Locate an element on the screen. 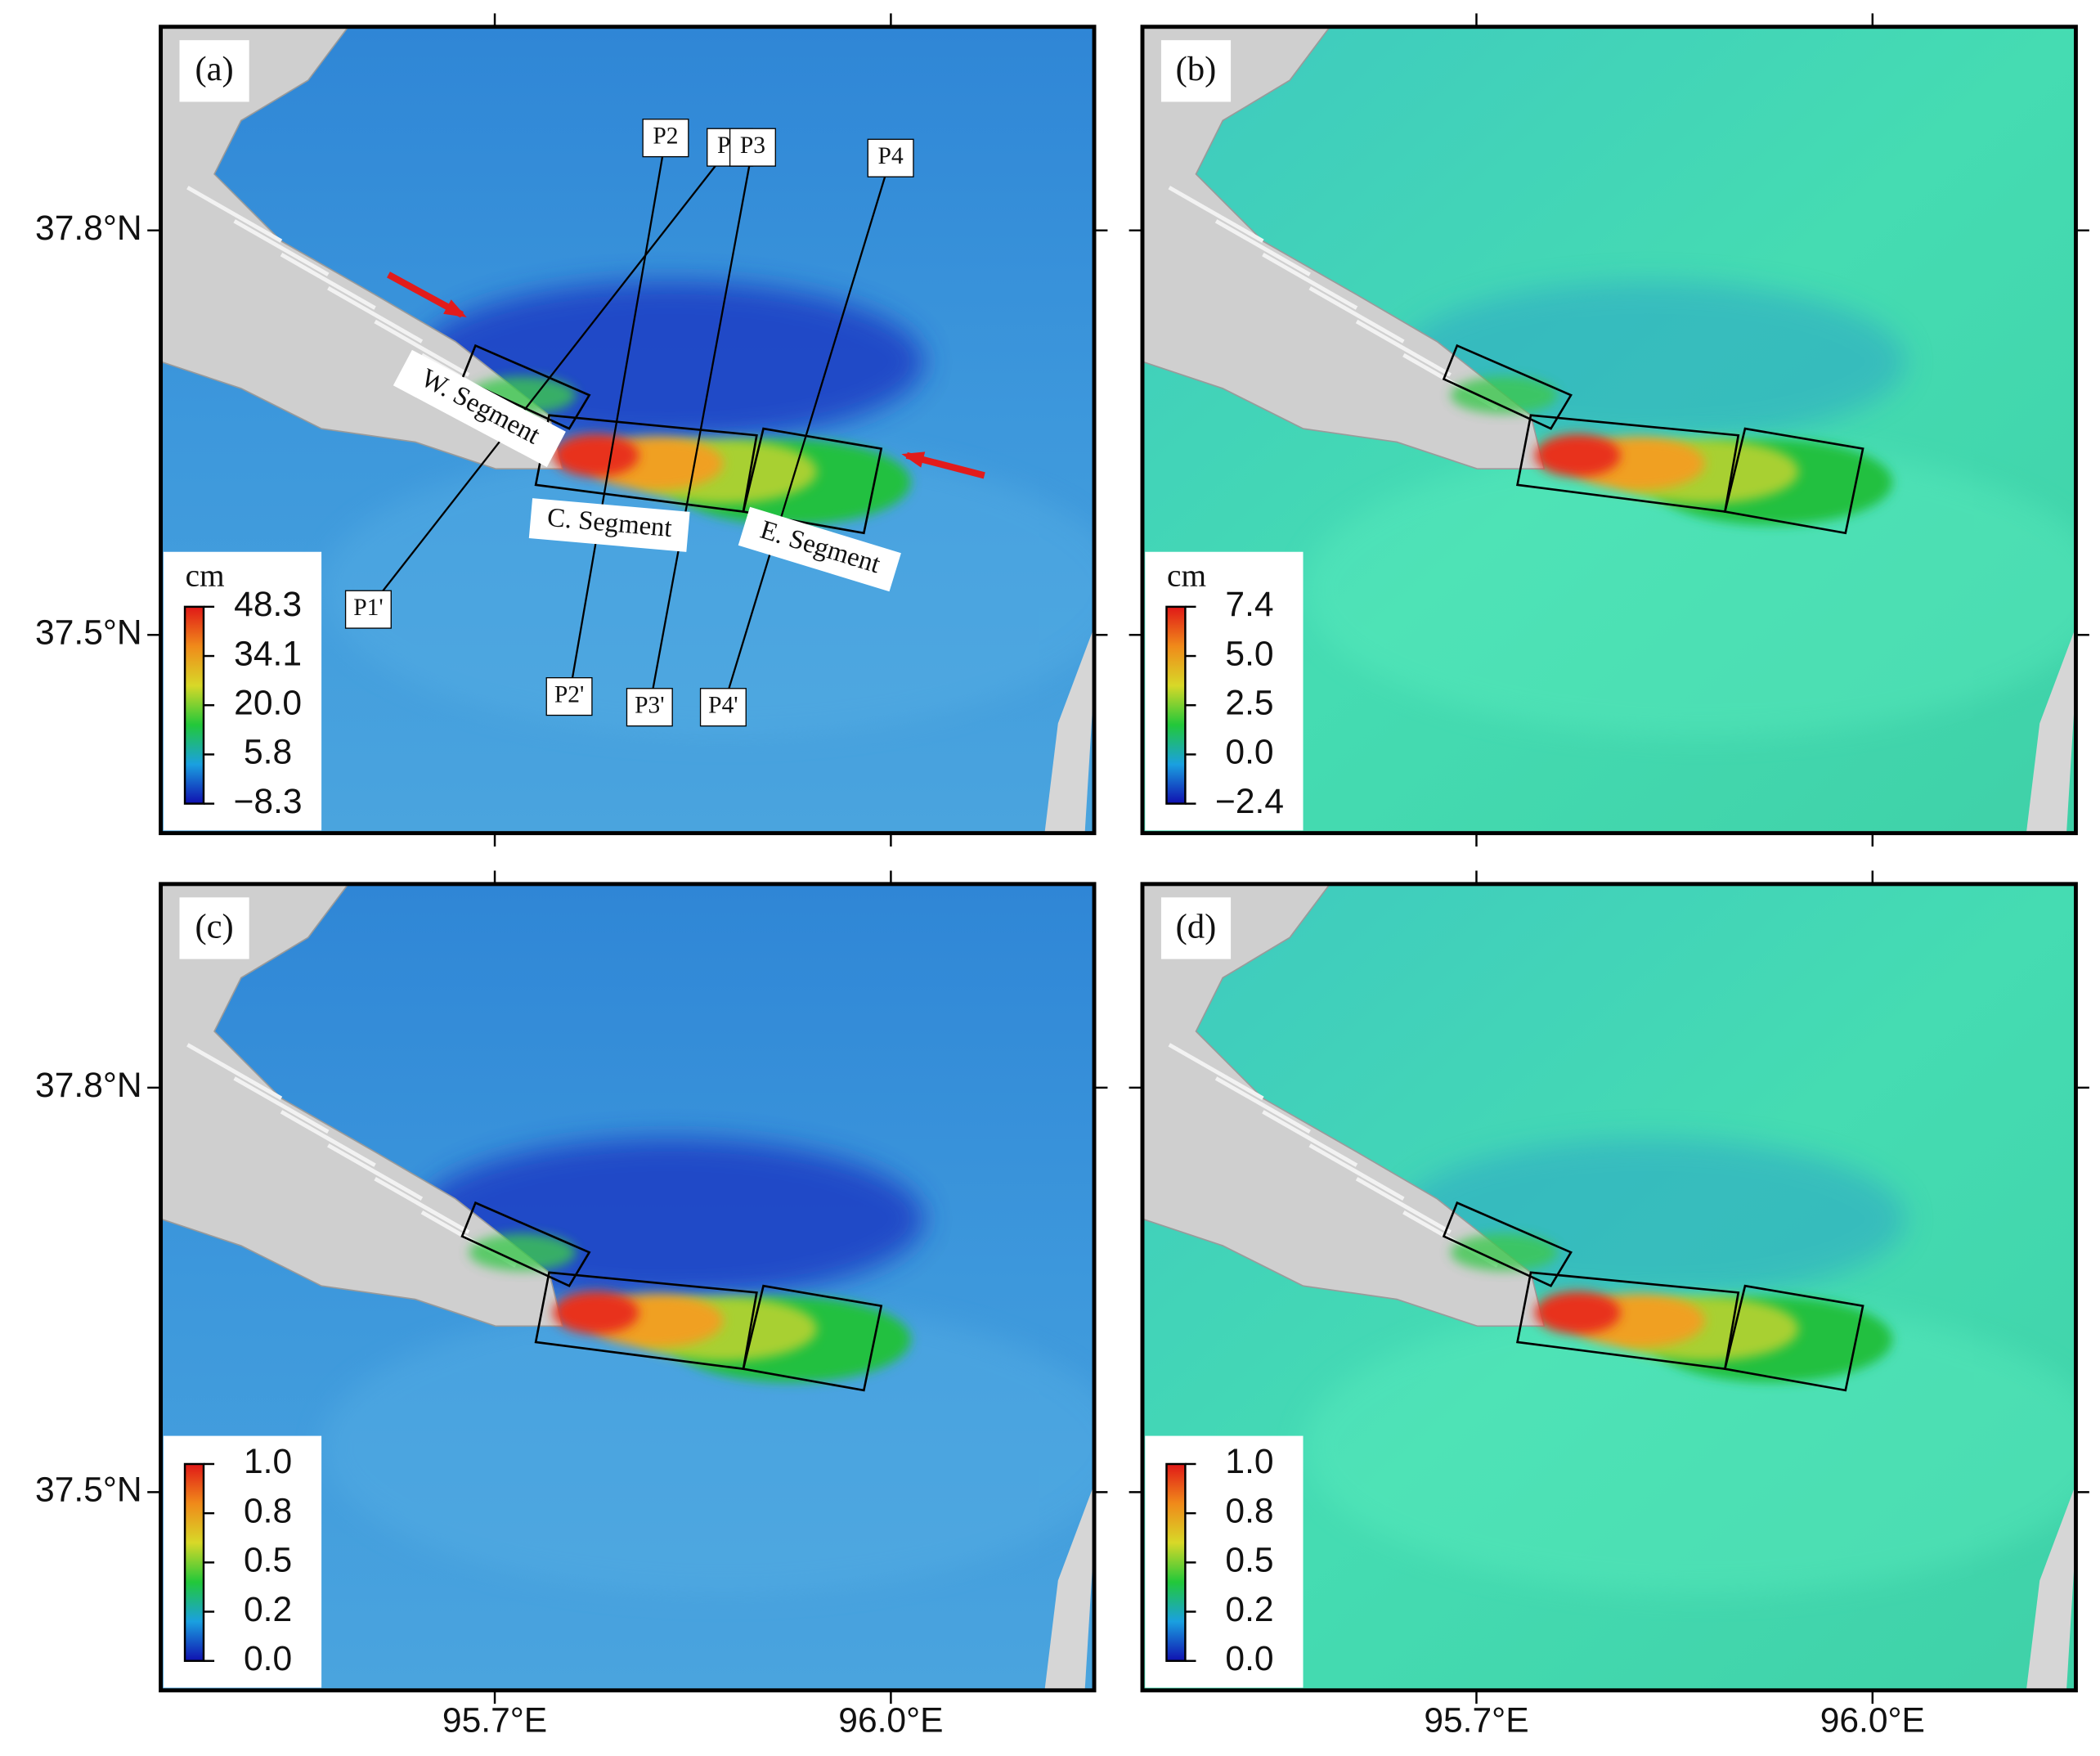 This screenshot has width=2100, height=1756. segment-label-group: C. Segment is located at coordinates (609, 525).